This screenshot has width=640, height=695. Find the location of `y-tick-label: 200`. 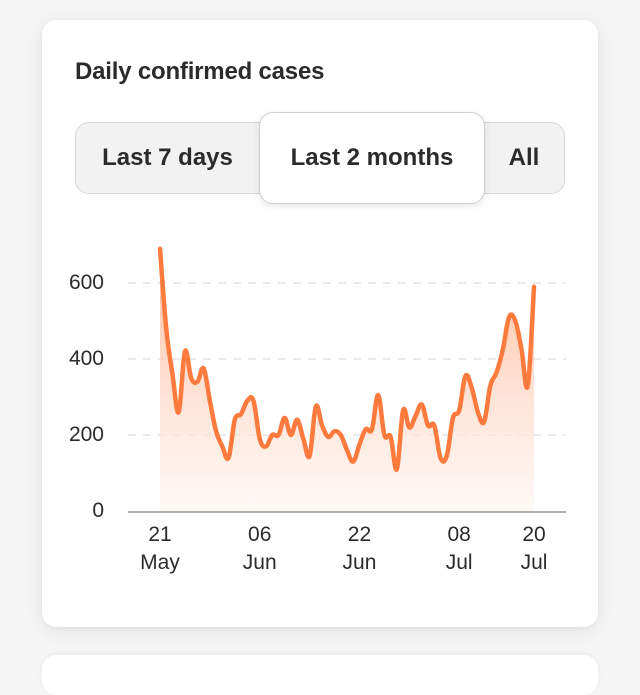

y-tick-label: 200 is located at coordinates (86, 434).